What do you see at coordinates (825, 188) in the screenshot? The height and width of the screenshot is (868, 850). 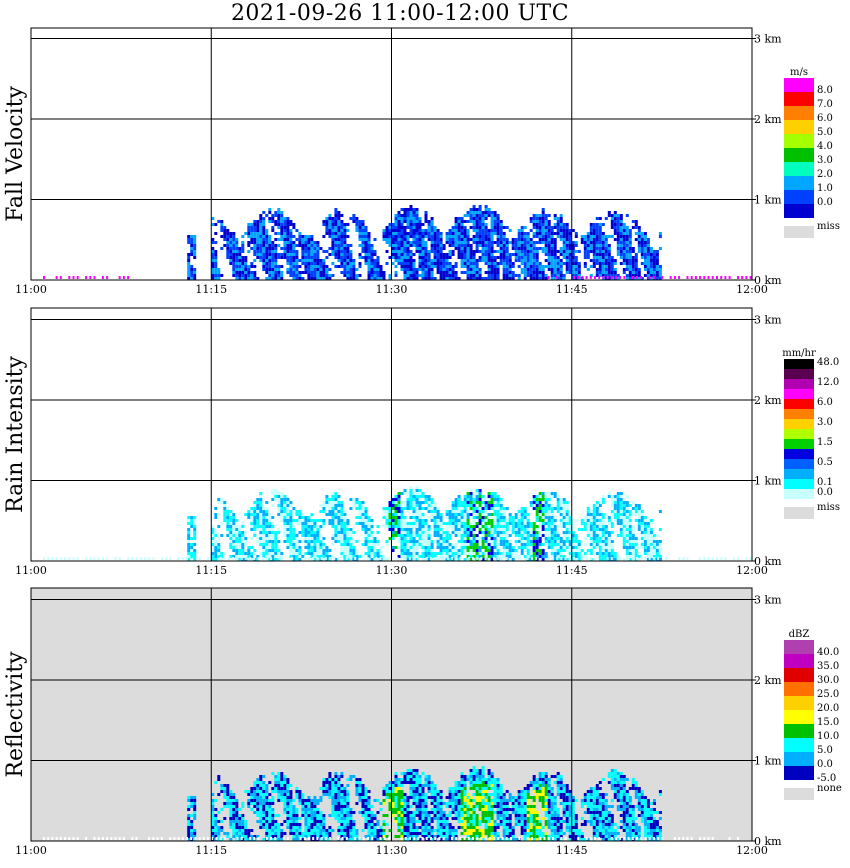 I see `legend-label: 1.0` at bounding box center [825, 188].